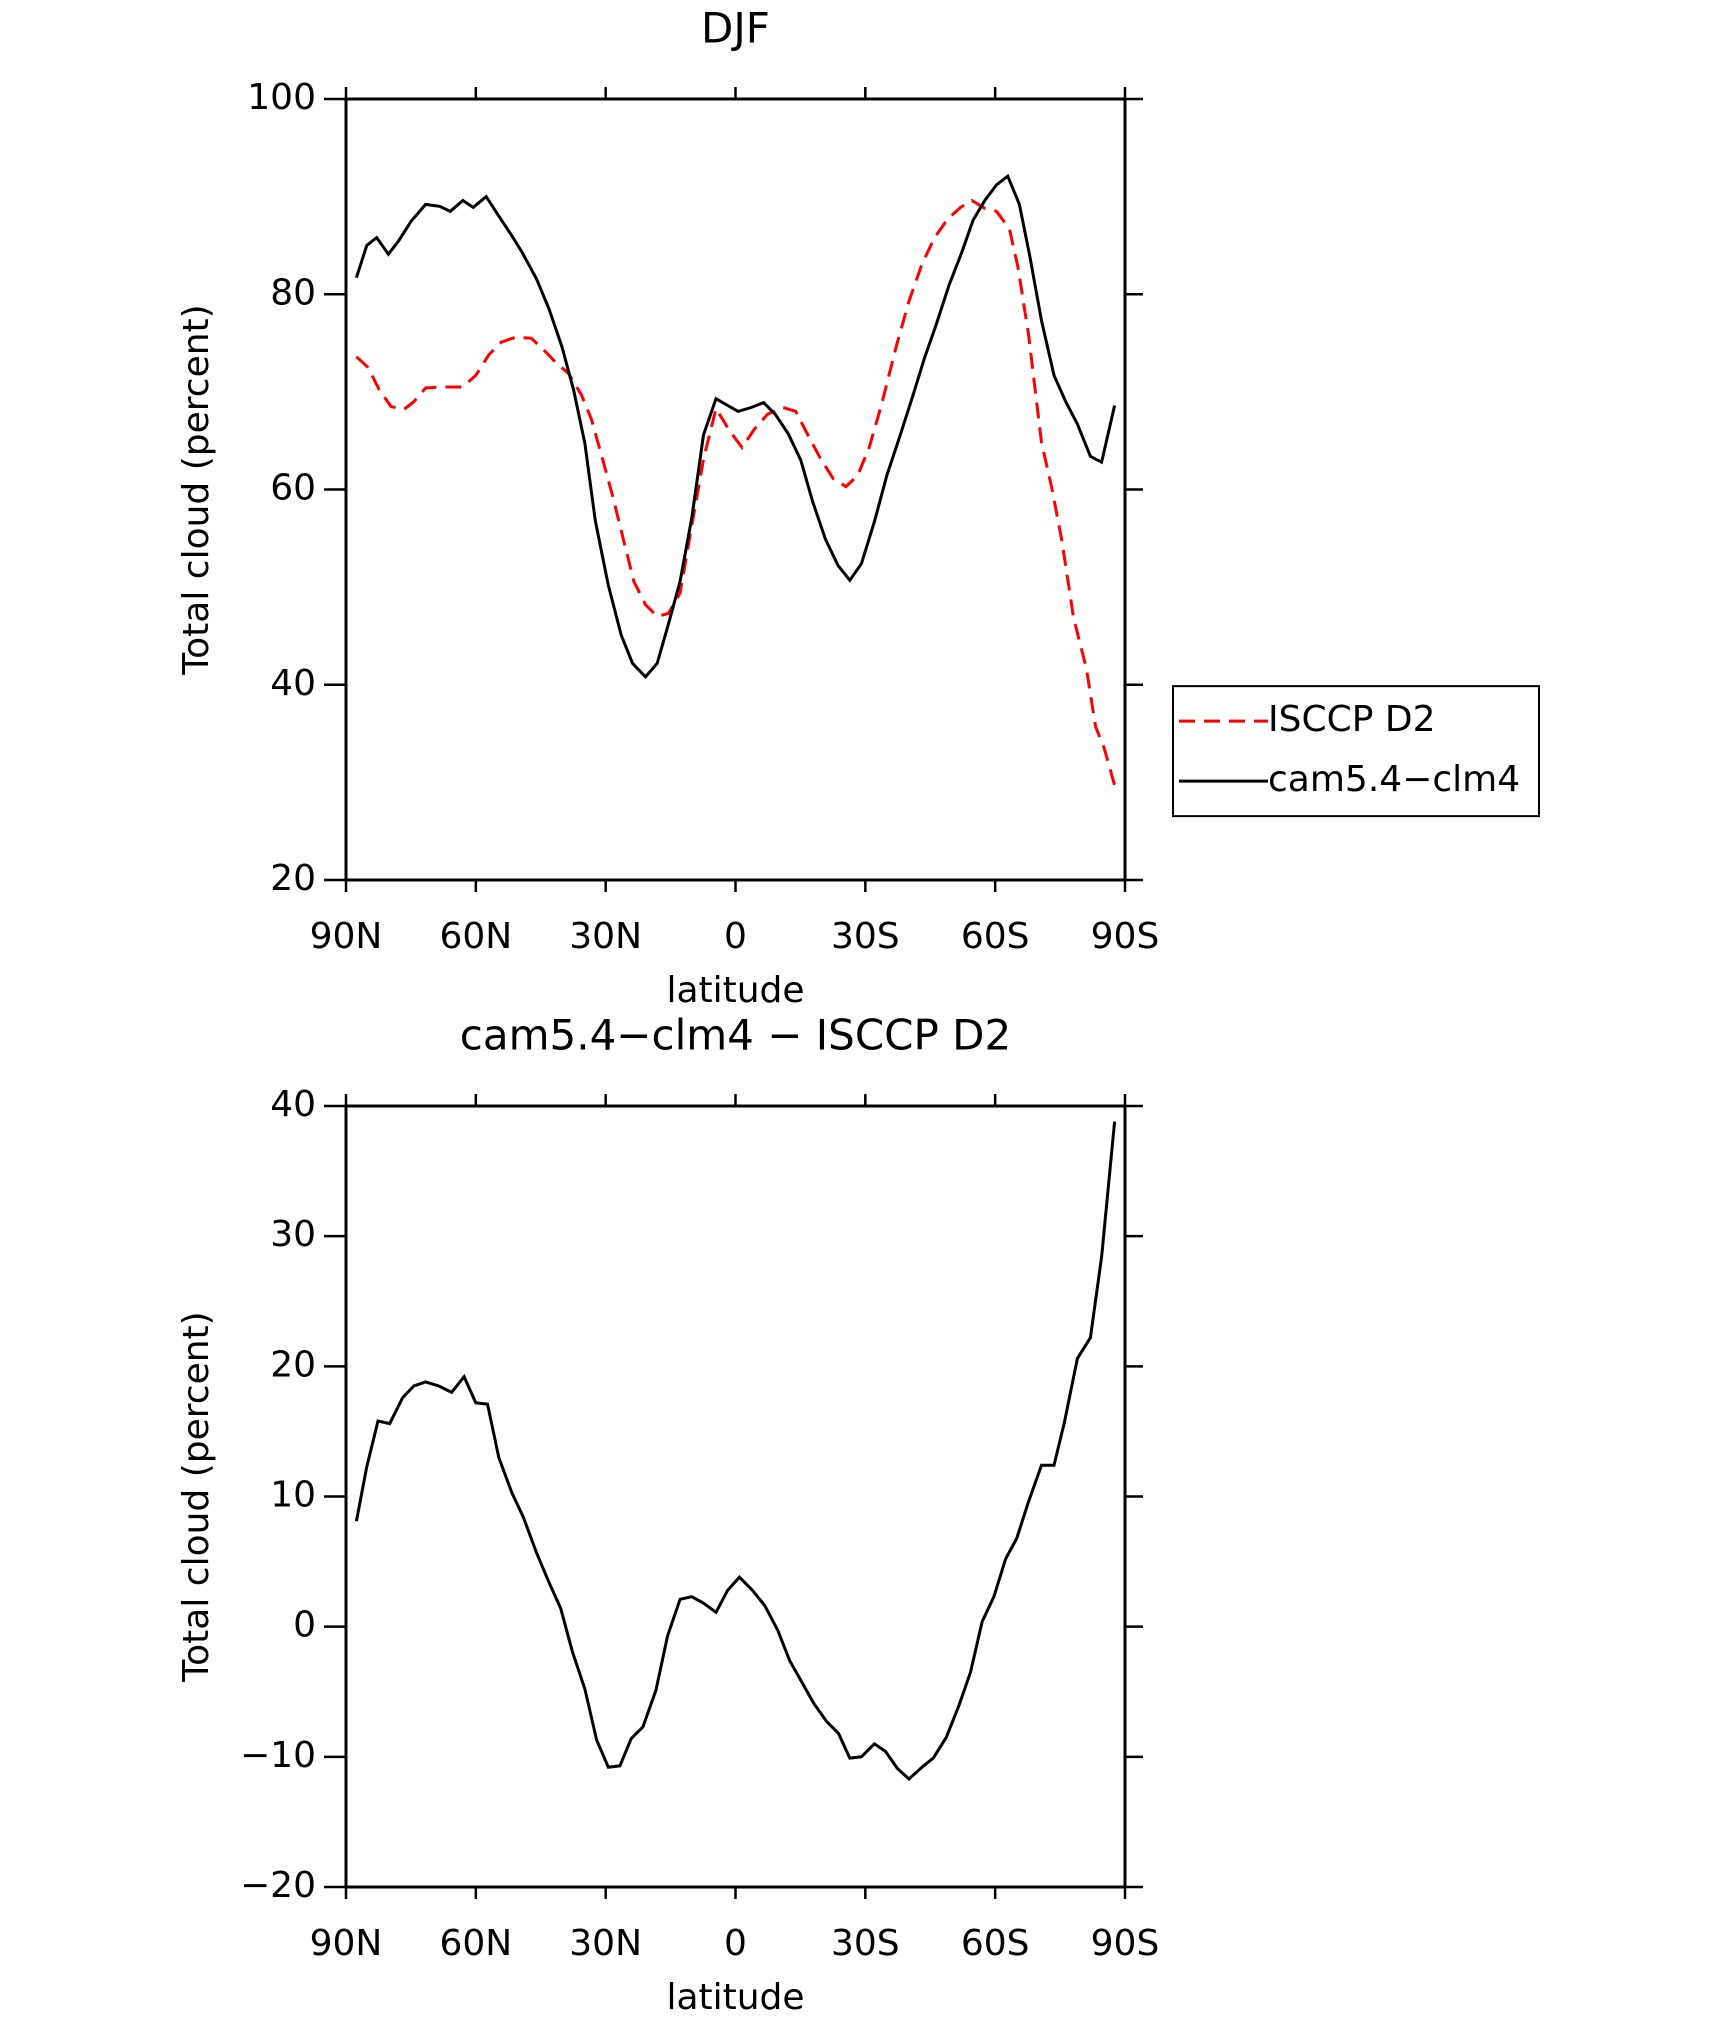 The image size is (1710, 2021). What do you see at coordinates (278, 1885) in the screenshot?
I see `y-tick-label: −20` at bounding box center [278, 1885].